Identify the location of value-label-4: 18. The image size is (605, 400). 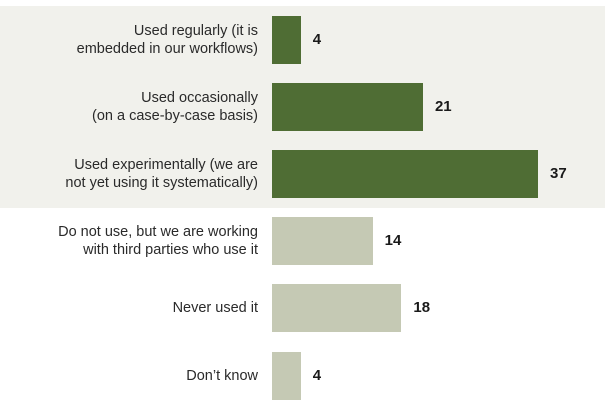
(422, 308).